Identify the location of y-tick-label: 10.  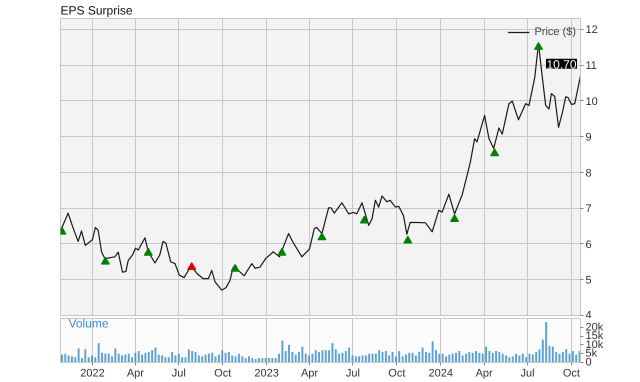
(592, 102).